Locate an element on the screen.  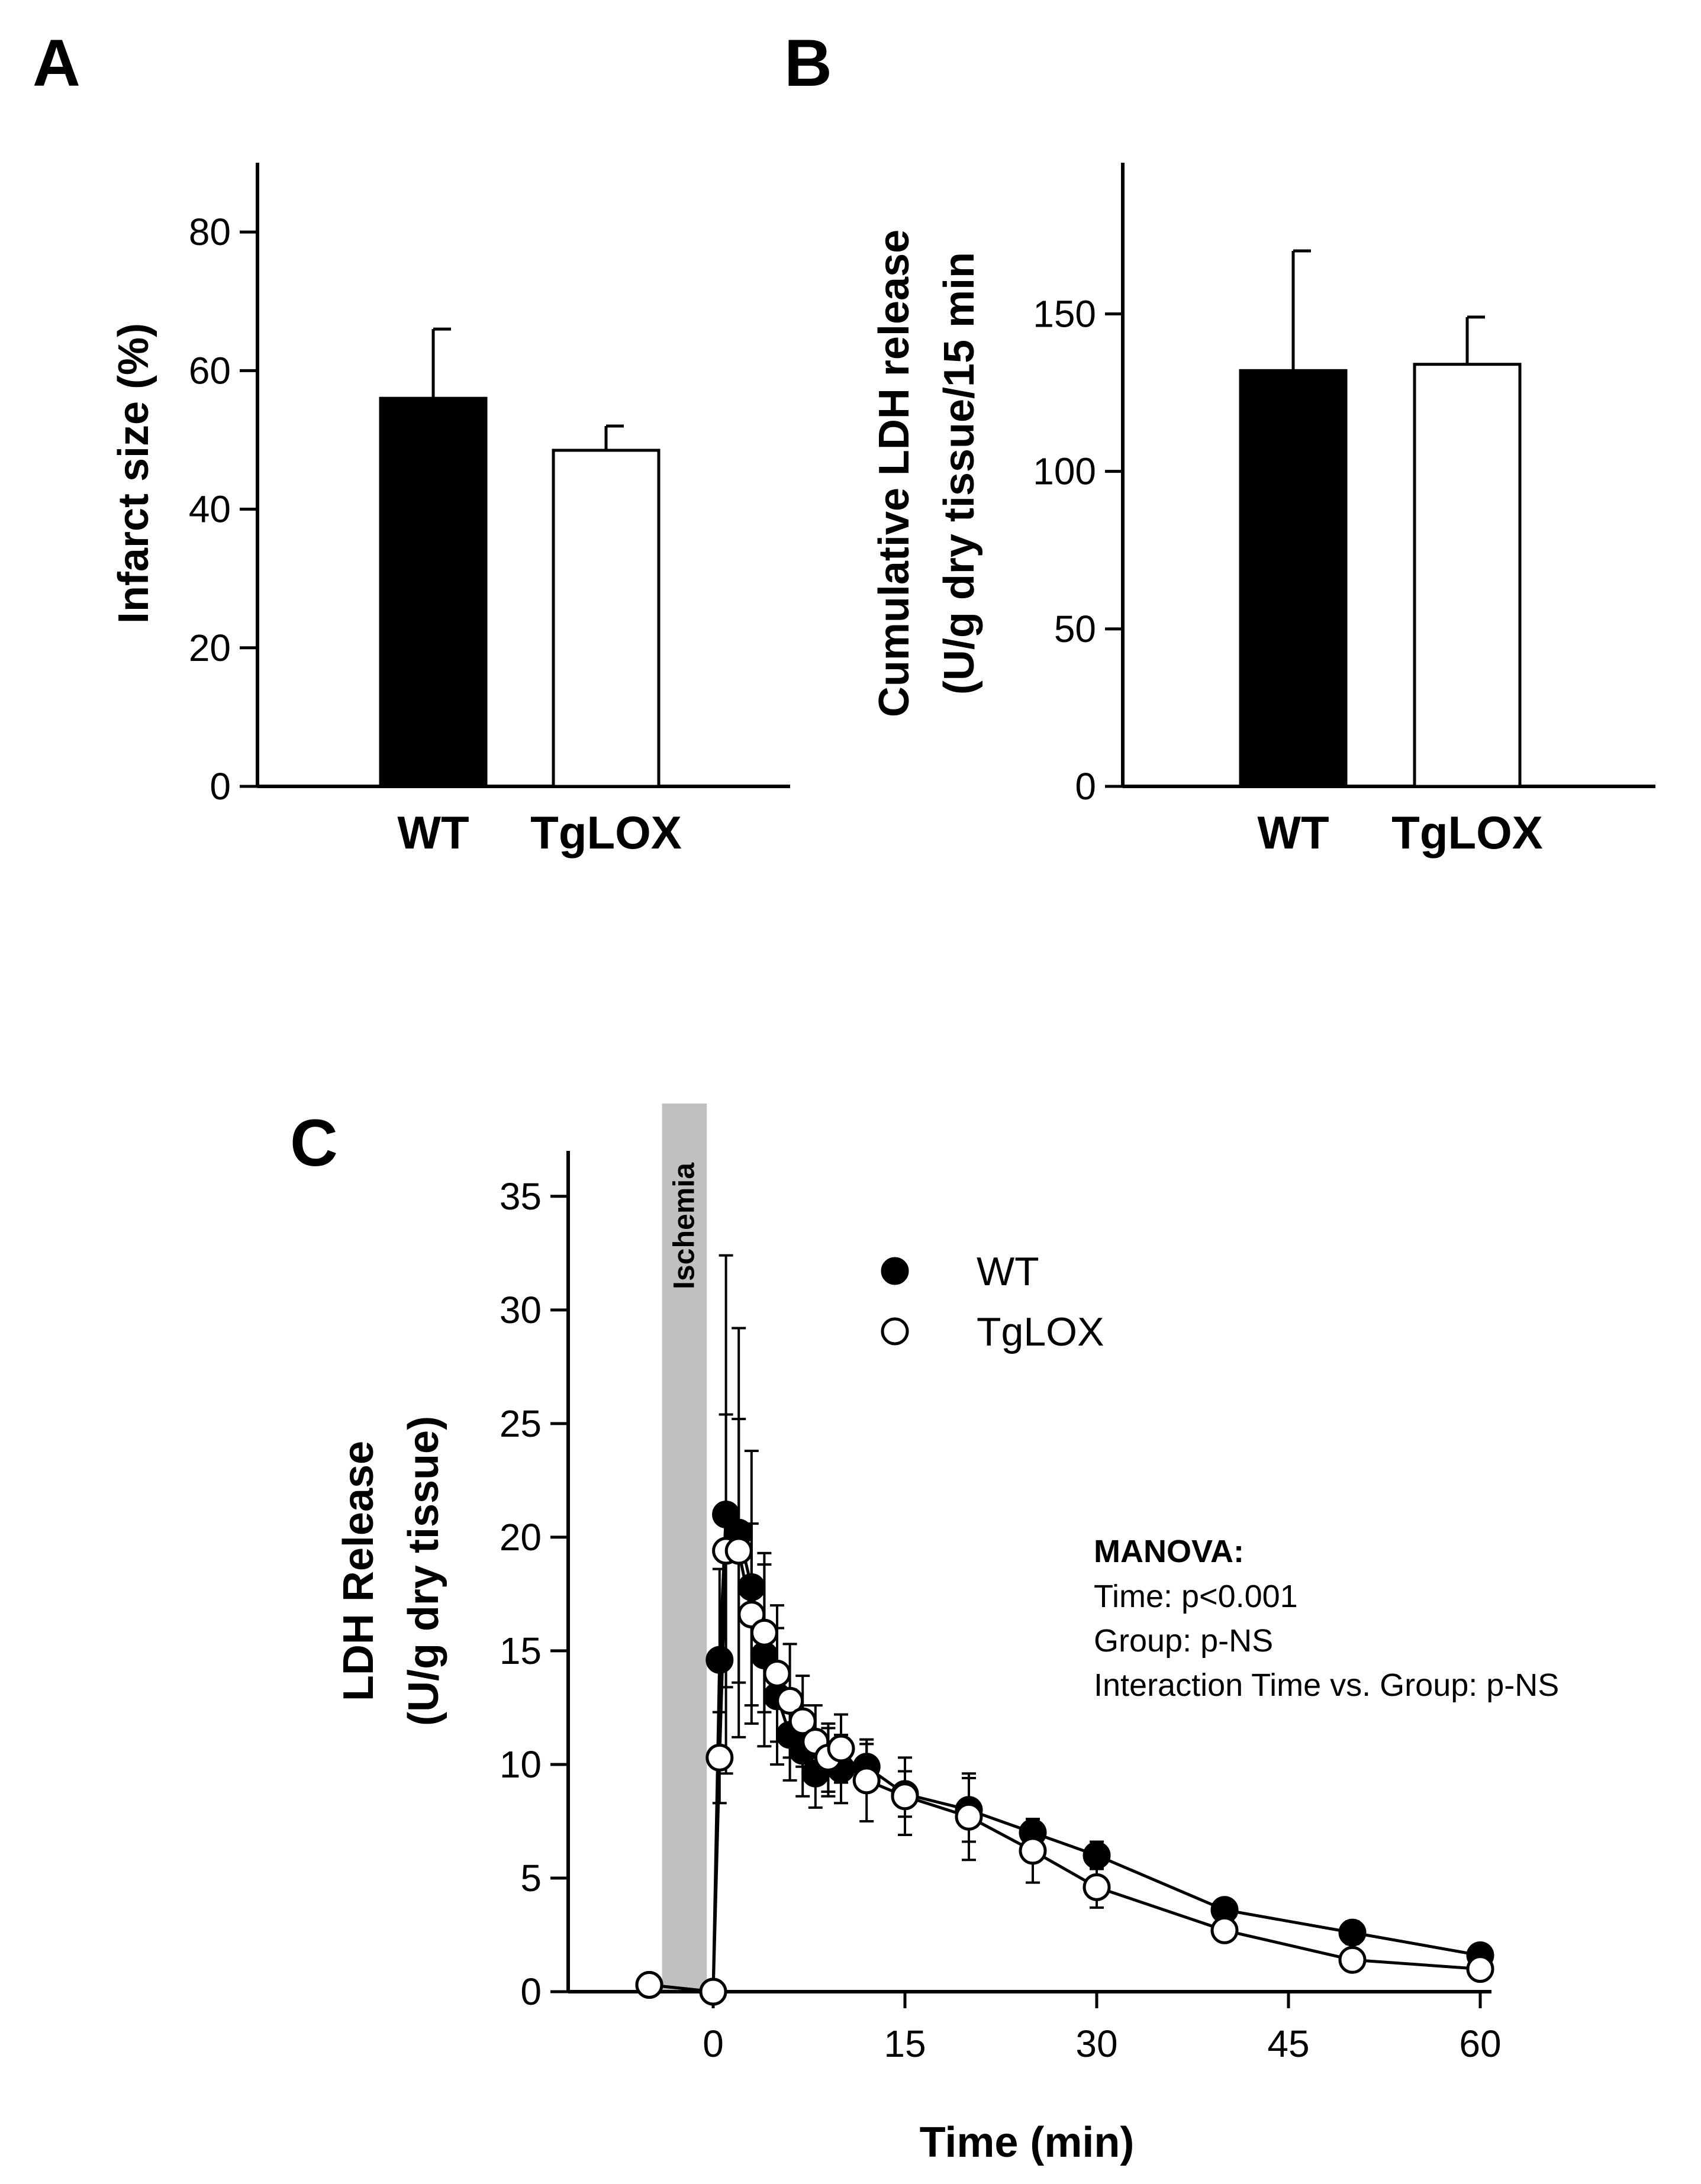
panel-b-label: B is located at coordinates (808, 63).